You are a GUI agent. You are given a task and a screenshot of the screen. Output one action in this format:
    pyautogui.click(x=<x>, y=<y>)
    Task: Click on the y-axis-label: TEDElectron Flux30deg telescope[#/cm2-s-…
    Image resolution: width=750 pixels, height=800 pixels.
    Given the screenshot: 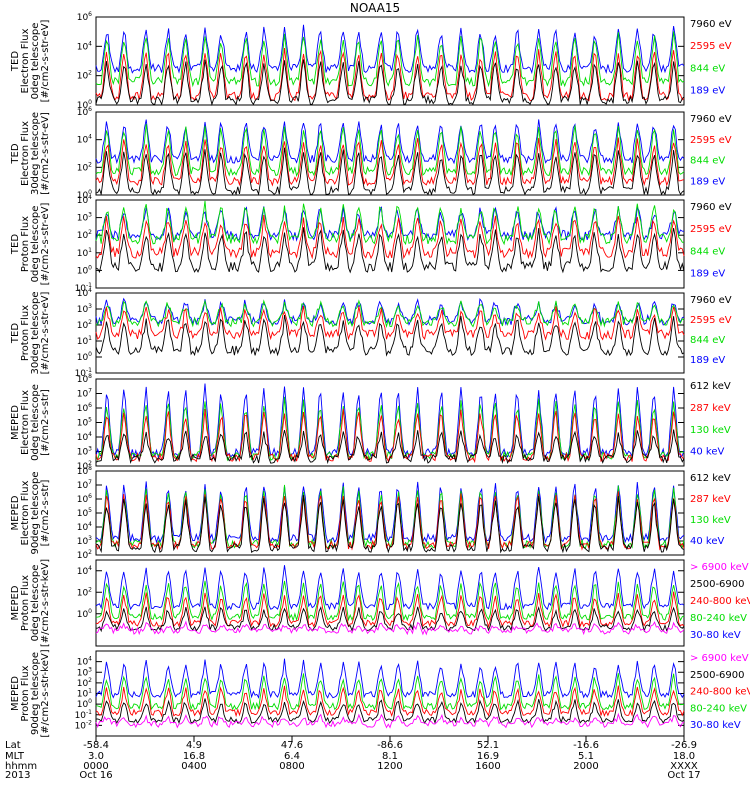 What is the action you would take?
    pyautogui.click(x=30, y=153)
    